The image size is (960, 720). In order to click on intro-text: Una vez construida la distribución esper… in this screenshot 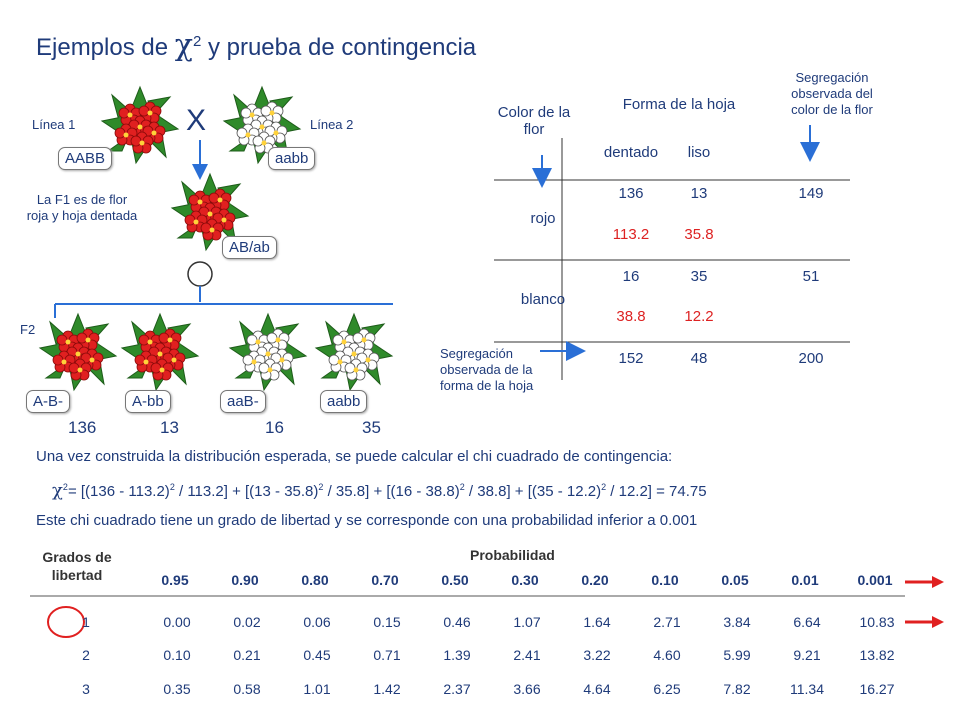, I will do `click(354, 456)`.